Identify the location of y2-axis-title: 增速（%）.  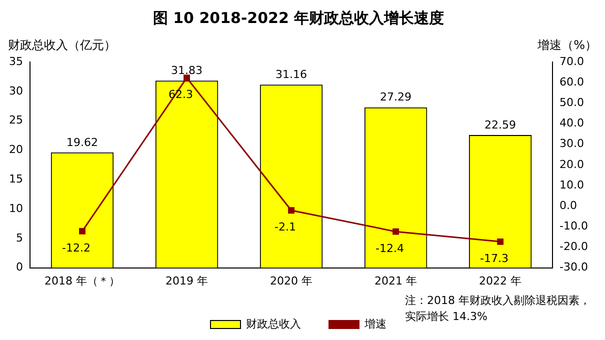
(566, 45).